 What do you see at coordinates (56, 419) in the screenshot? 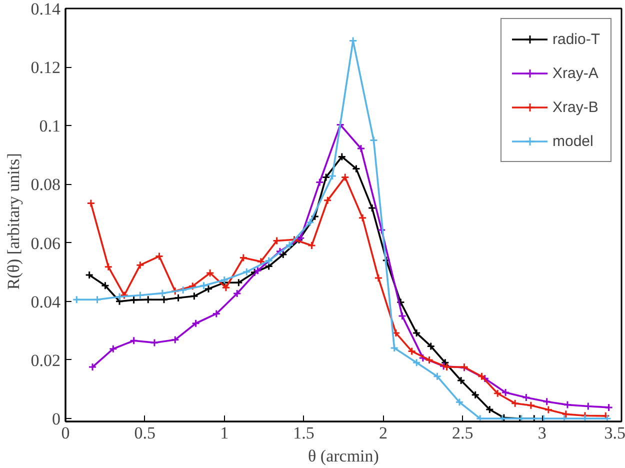
I see `y-tick-label: 0` at bounding box center [56, 419].